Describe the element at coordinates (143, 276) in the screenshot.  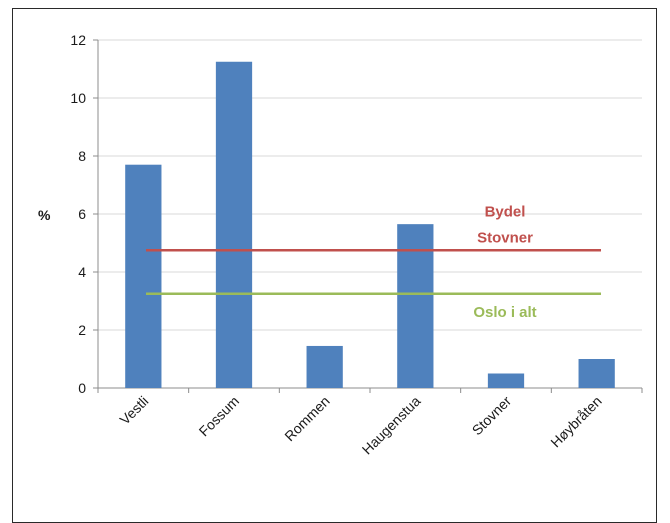
I see `bar-vestli` at that location.